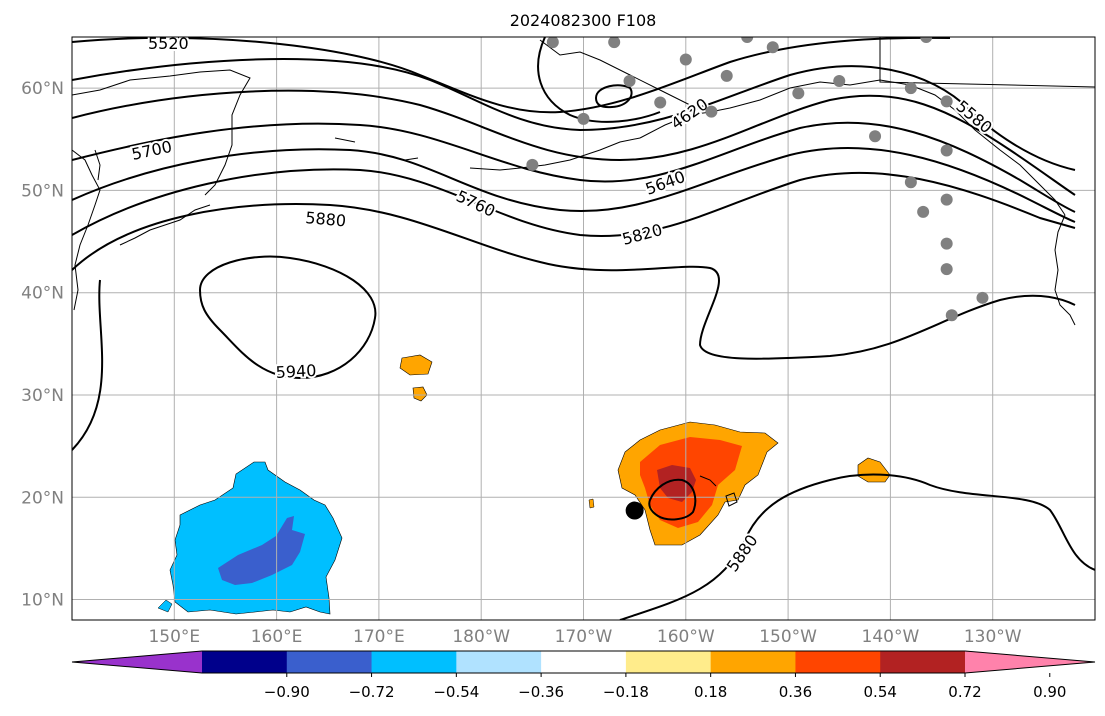 This screenshot has width=1105, height=716. What do you see at coordinates (891, 637) in the screenshot?
I see `lon-tick-label: 140°W` at bounding box center [891, 637].